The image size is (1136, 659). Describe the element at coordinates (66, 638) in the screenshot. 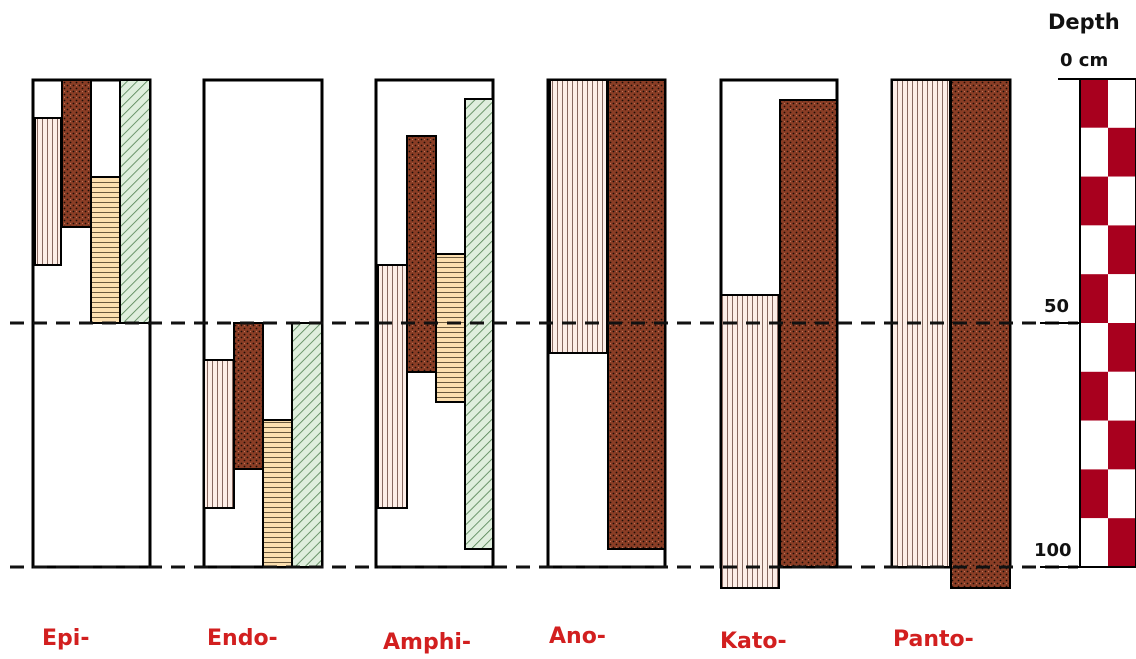

I see `label-epi: Epi-` at that location.